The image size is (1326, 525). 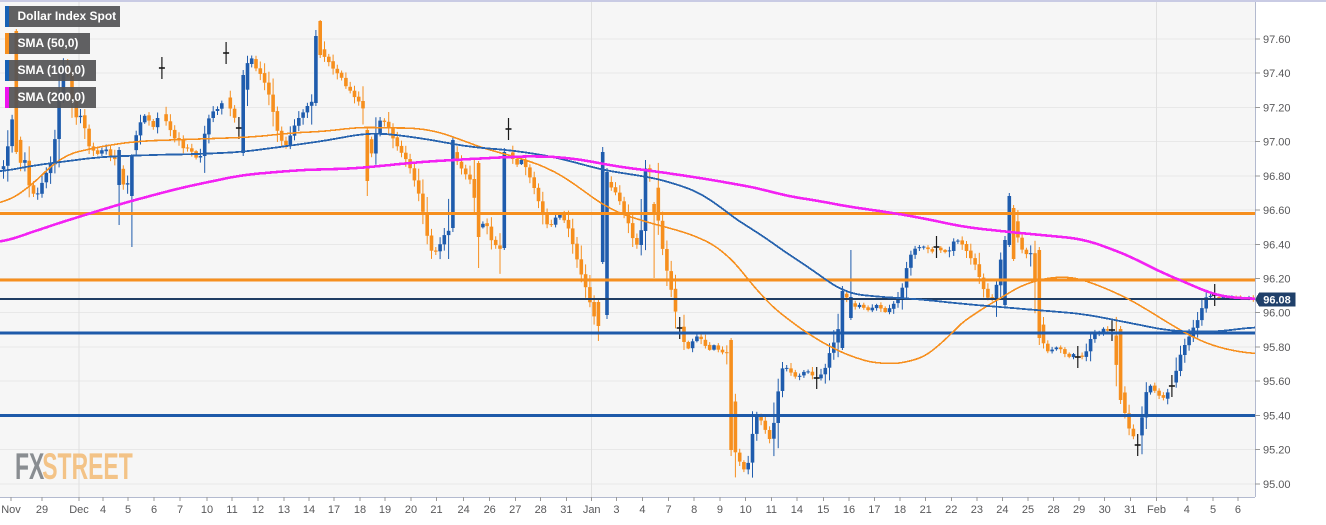 I want to click on svg-text: 95.80, so click(x=1277, y=348).